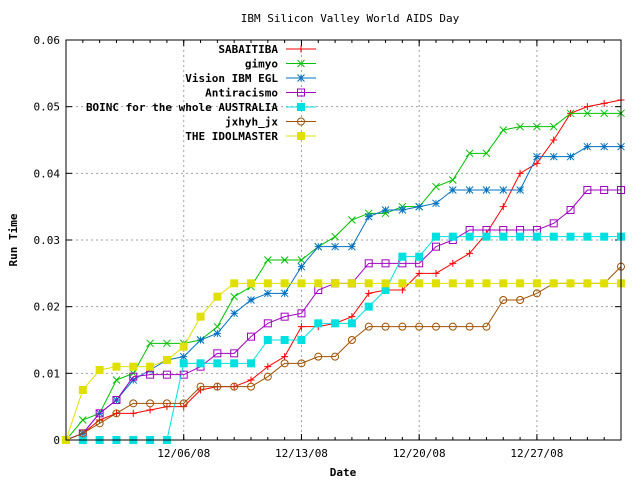 The image size is (640, 480). Describe the element at coordinates (250, 136) in the screenshot. I see `legend-item: THE IDOLMASTER` at that location.